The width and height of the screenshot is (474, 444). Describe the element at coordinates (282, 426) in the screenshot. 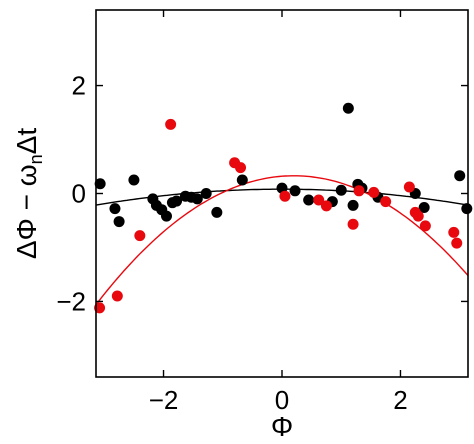

I see `x-axis-label: Φ` at that location.